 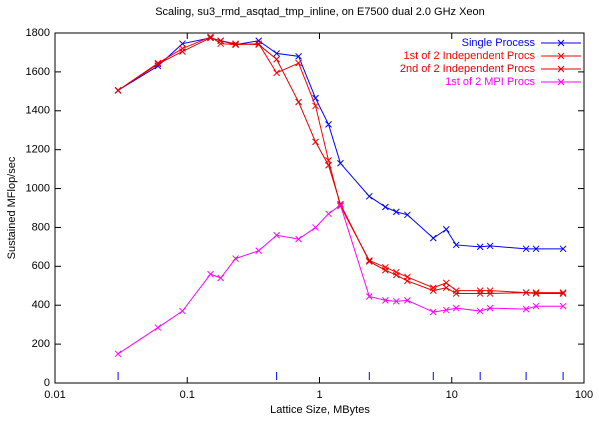 What do you see at coordinates (499, 43) in the screenshot?
I see `legend-label: Single Process` at bounding box center [499, 43].